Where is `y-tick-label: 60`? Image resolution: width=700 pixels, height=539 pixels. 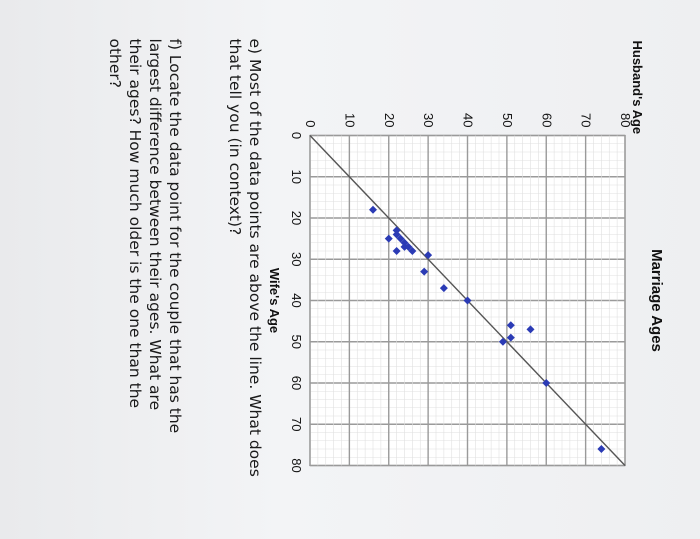 y-tick-label: 60 is located at coordinates (546, 120).